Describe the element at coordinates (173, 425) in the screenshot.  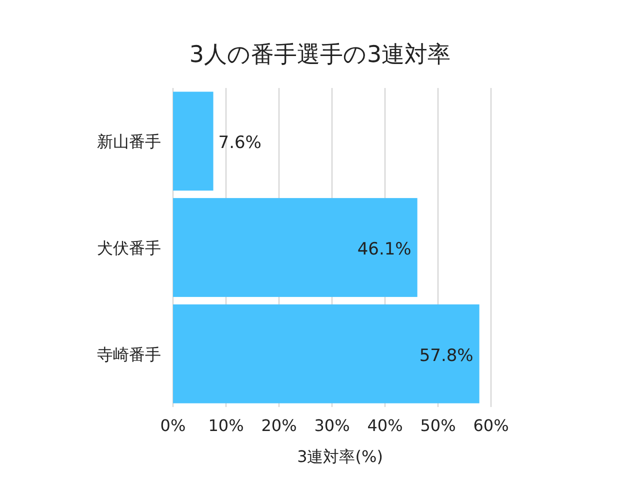
I see `x-tick-label: 0%` at that location.